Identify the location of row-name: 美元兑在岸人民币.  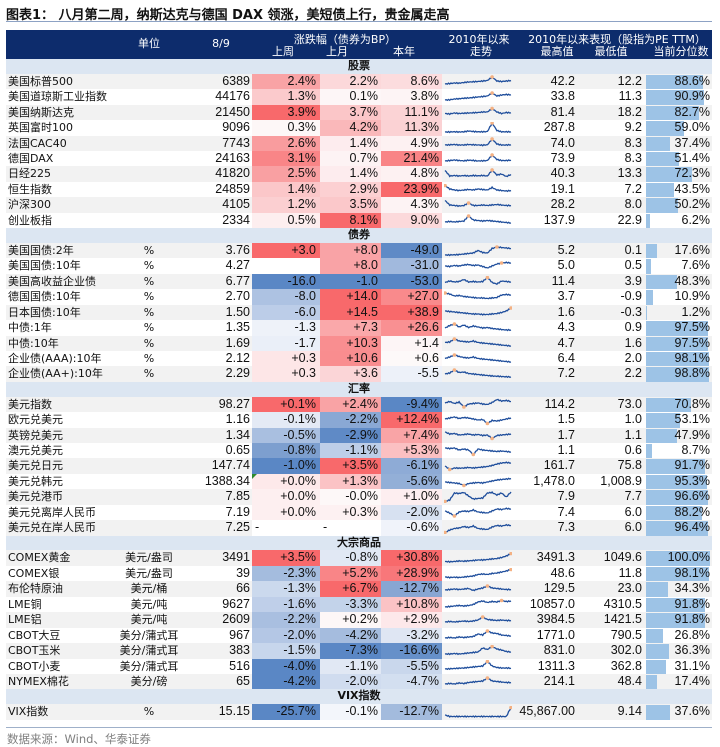
(52, 528).